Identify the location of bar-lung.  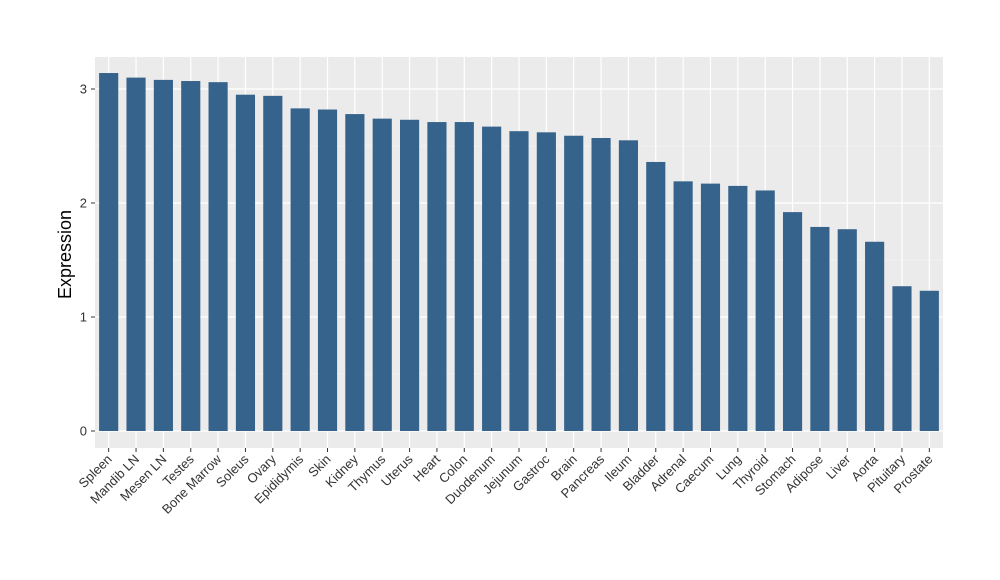
(738, 308).